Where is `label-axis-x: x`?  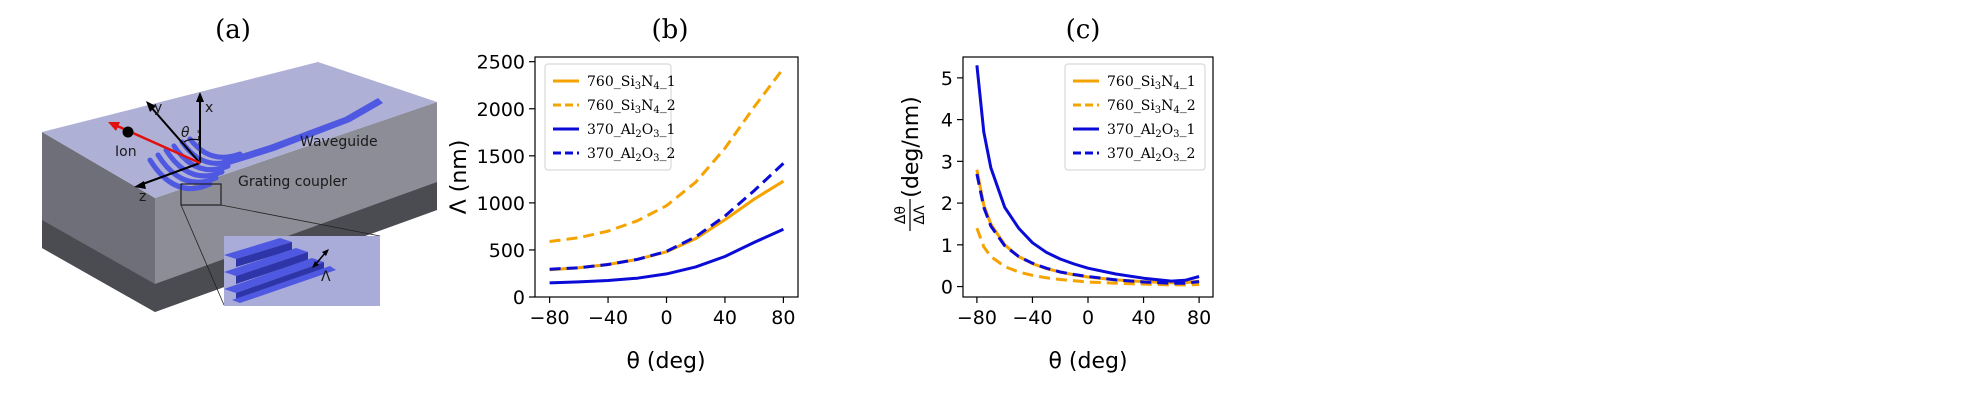 label-axis-x: x is located at coordinates (209, 108).